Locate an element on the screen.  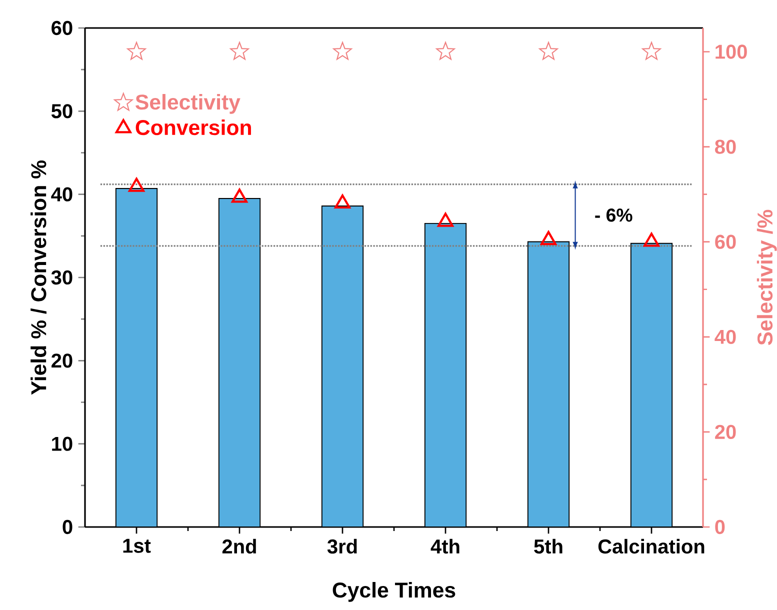
y2-tick-label: 20 is located at coordinates (725, 432).